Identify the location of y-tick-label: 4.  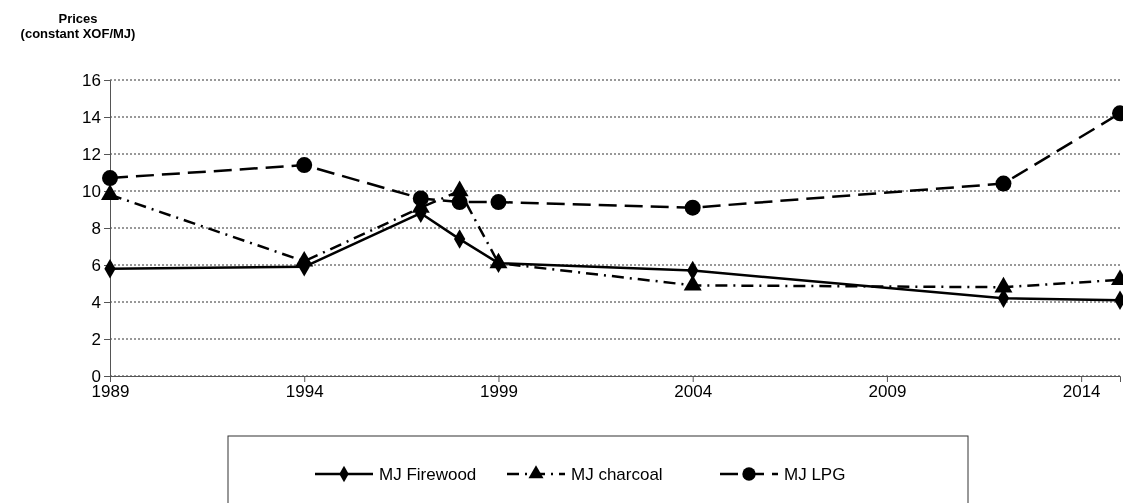
(96, 302).